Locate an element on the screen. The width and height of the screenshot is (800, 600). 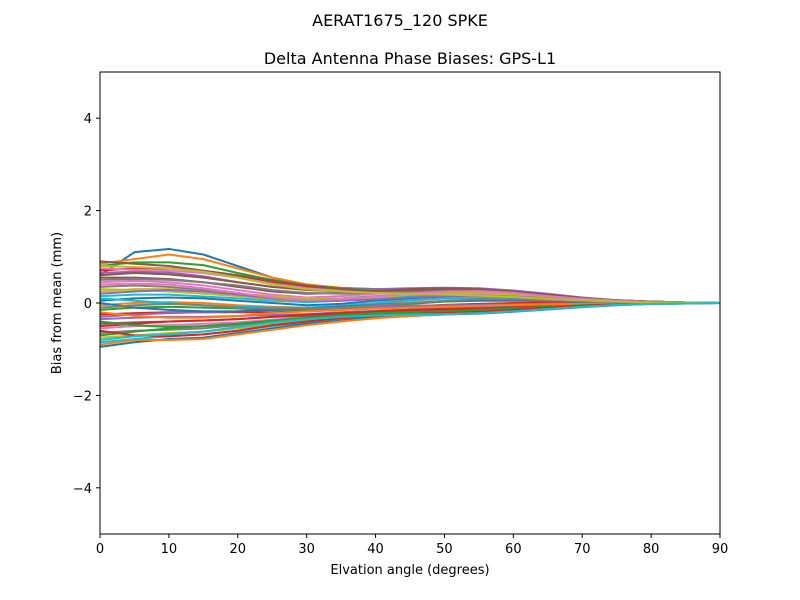
y-axis-ticks: −4 −2 0 2 4 is located at coordinates (86, 304).